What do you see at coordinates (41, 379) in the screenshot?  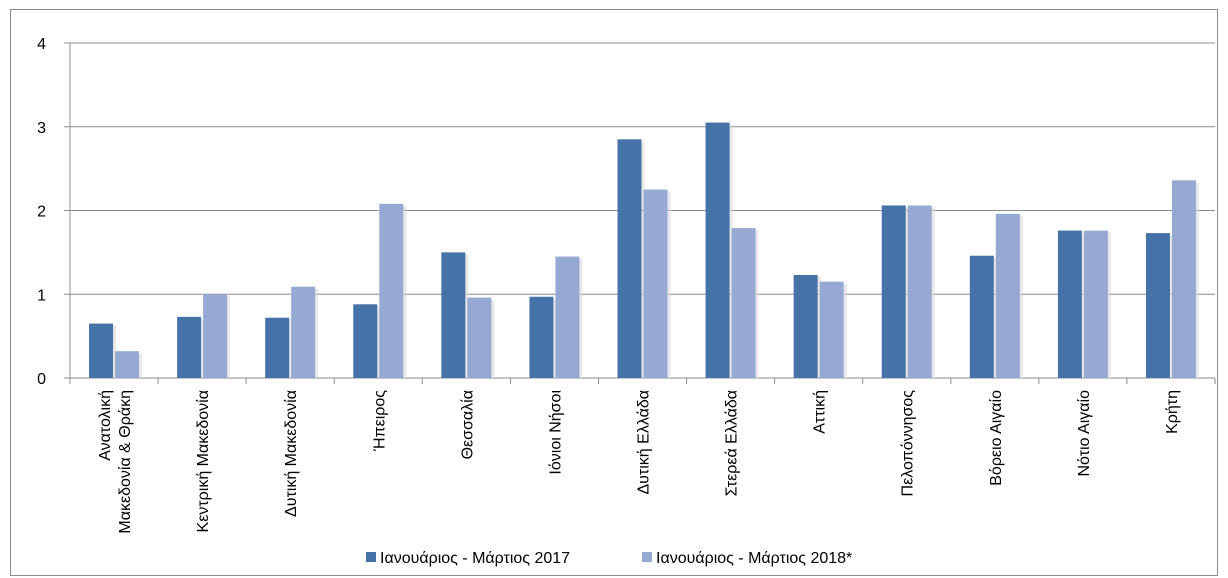 I see `y-tick-label: 0` at bounding box center [41, 379].